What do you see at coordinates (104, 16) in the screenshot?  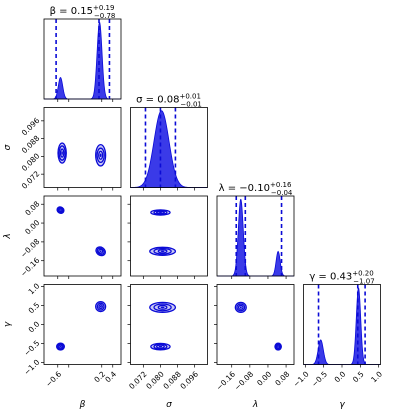 I see `title-lower-error: −0.78` at bounding box center [104, 16].